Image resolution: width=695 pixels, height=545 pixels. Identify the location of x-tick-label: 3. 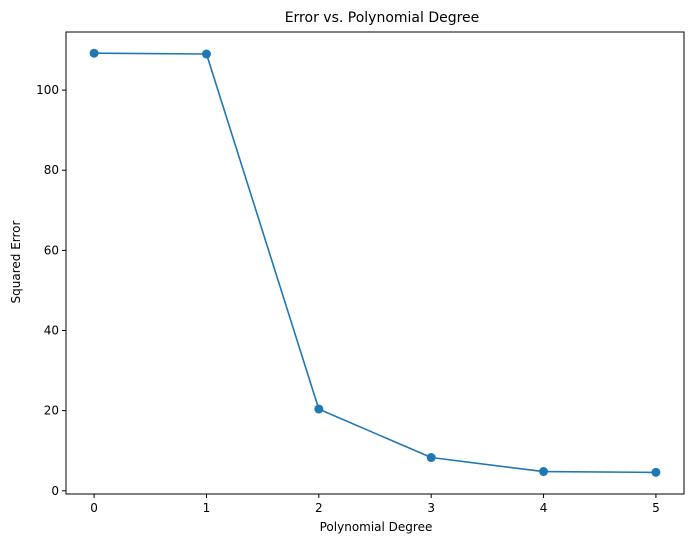
(431, 508).